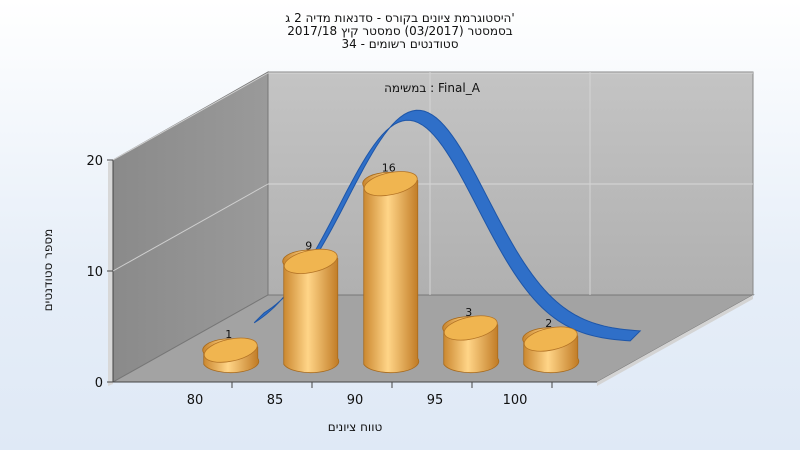 This screenshot has height=454, width=800. What do you see at coordinates (468, 312) in the screenshot?
I see `data-label: 3` at bounding box center [468, 312].